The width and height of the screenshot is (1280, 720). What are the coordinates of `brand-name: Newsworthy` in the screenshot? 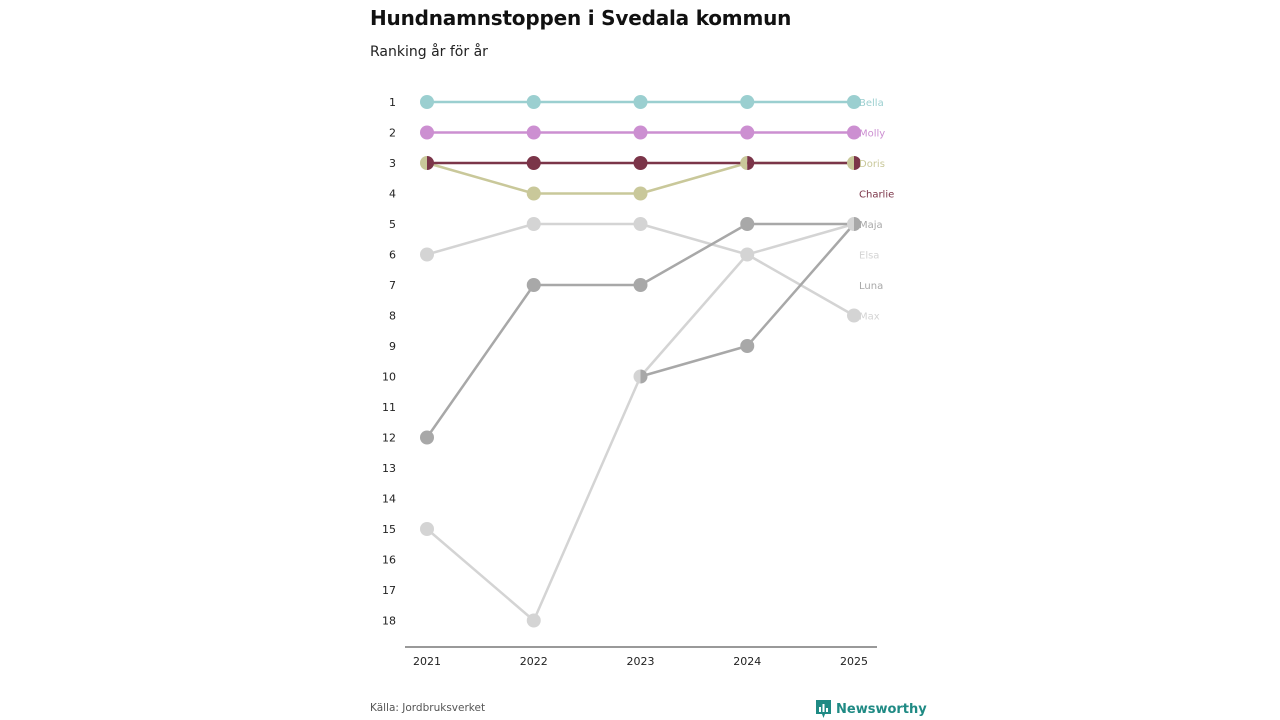 It's located at (881, 709).